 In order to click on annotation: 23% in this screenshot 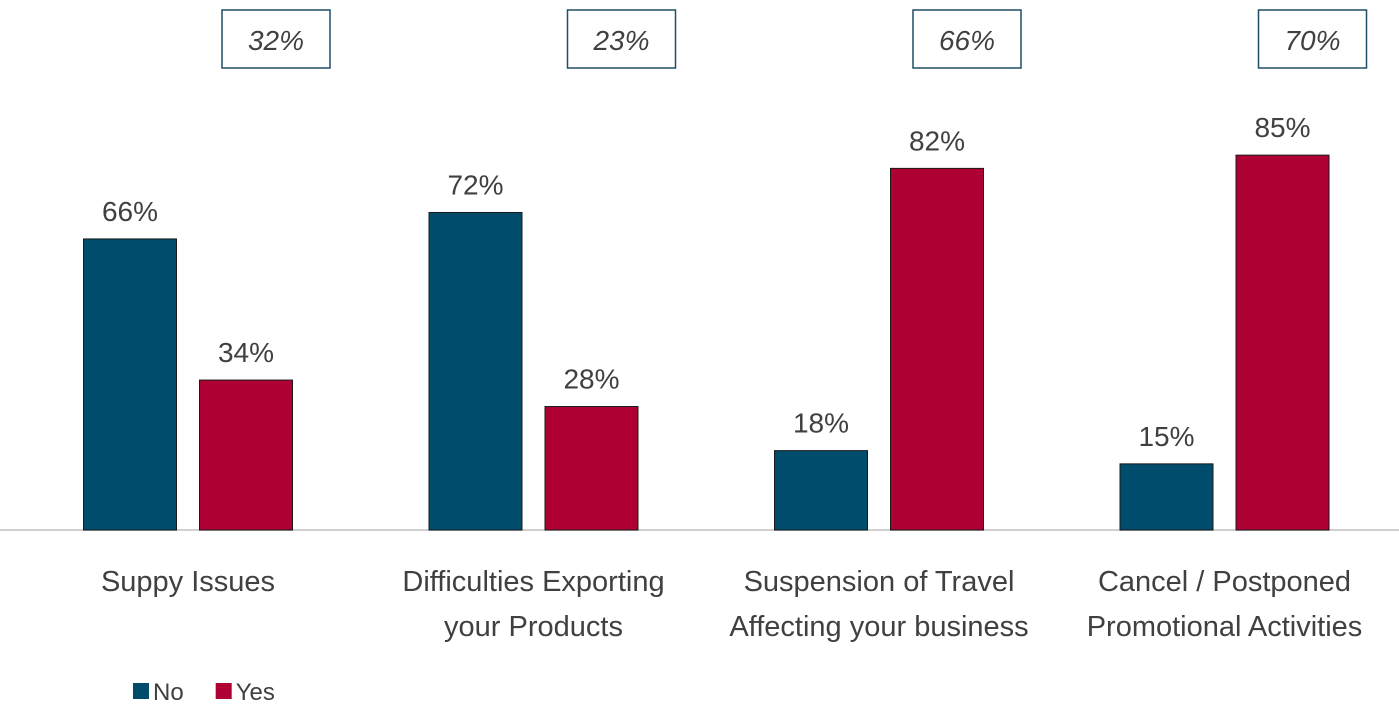, I will do `click(620, 40)`.